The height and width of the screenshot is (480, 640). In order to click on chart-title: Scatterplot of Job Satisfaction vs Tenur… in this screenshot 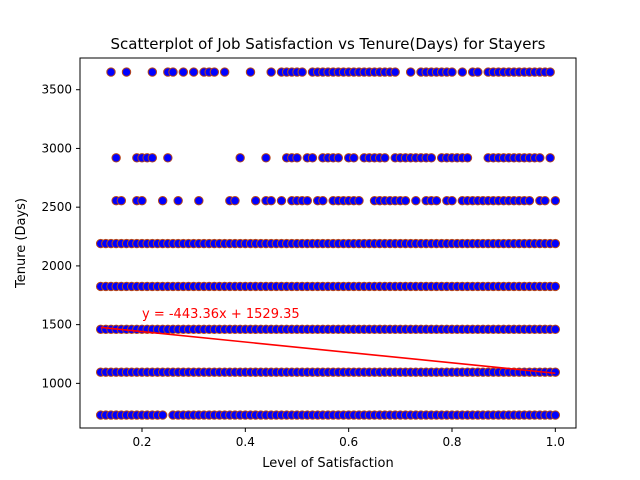, I will do `click(328, 44)`.